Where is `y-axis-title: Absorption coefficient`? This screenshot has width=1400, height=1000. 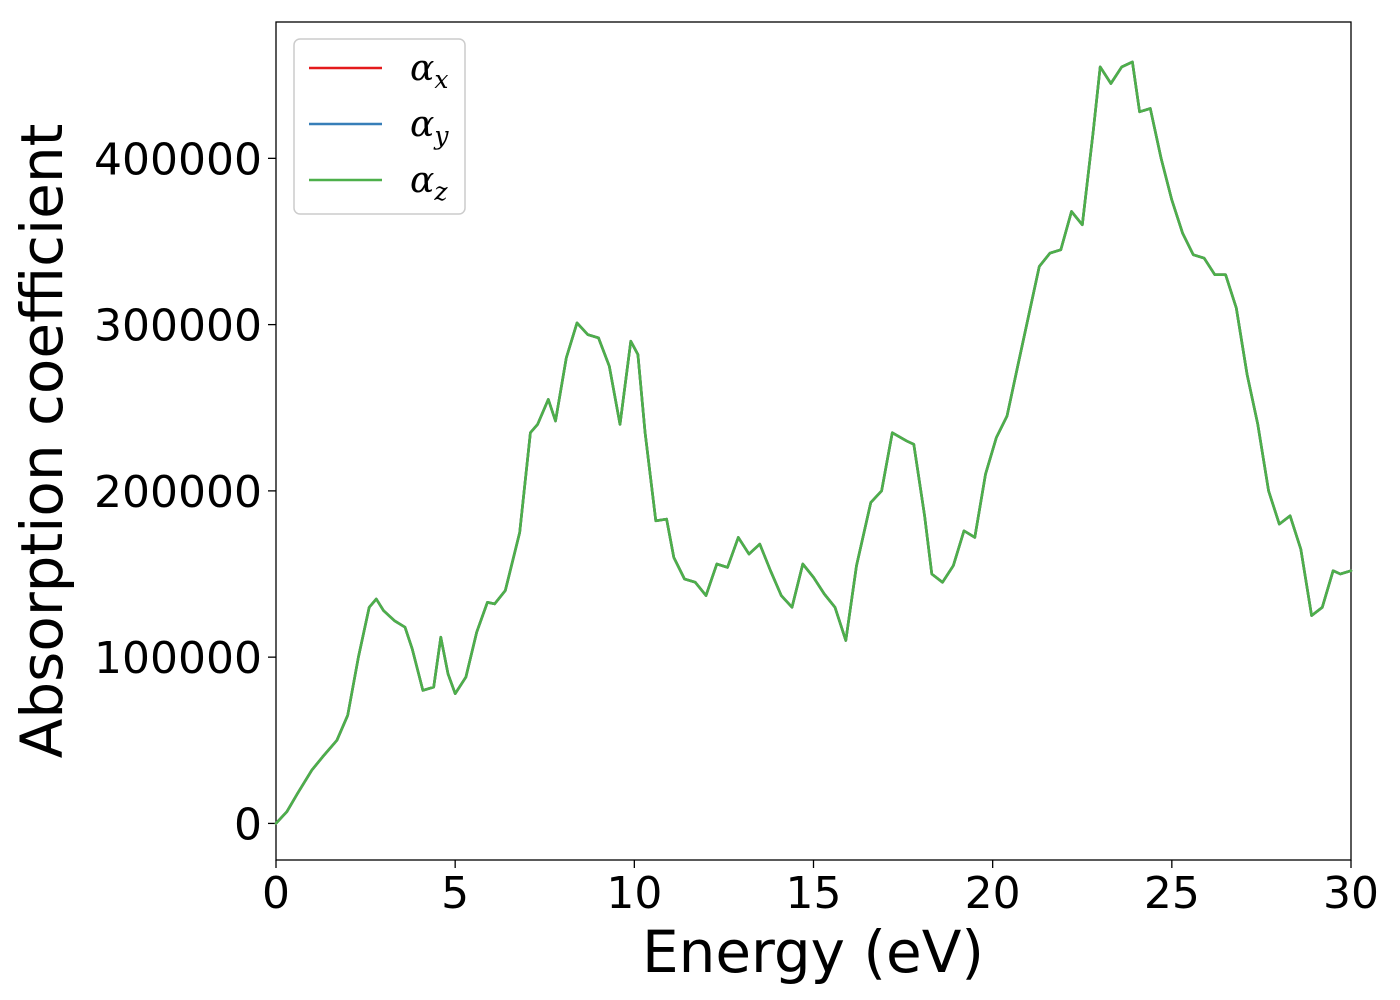 y-axis-title: Absorption coefficient is located at coordinates (42, 441).